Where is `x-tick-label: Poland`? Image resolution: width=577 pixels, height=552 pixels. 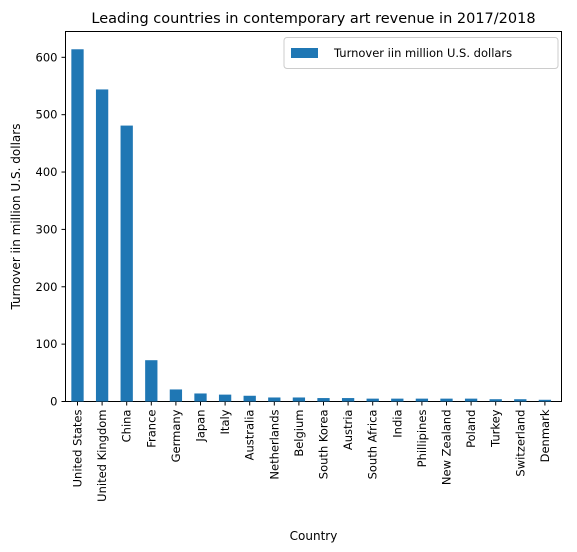
x-tick-label: Poland is located at coordinates (471, 428).